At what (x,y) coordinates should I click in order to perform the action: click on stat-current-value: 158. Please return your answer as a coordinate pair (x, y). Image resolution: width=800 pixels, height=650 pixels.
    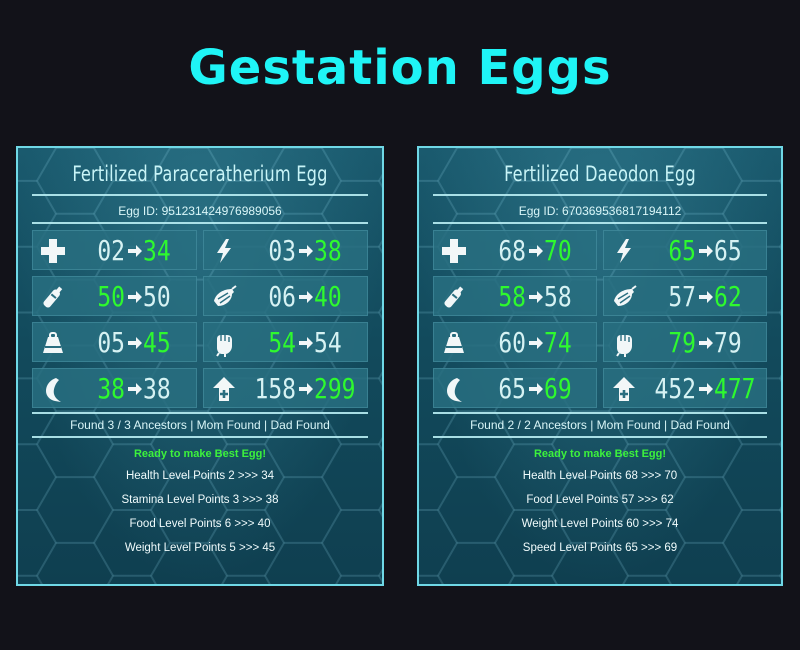
    Looking at the image, I should click on (275, 388).